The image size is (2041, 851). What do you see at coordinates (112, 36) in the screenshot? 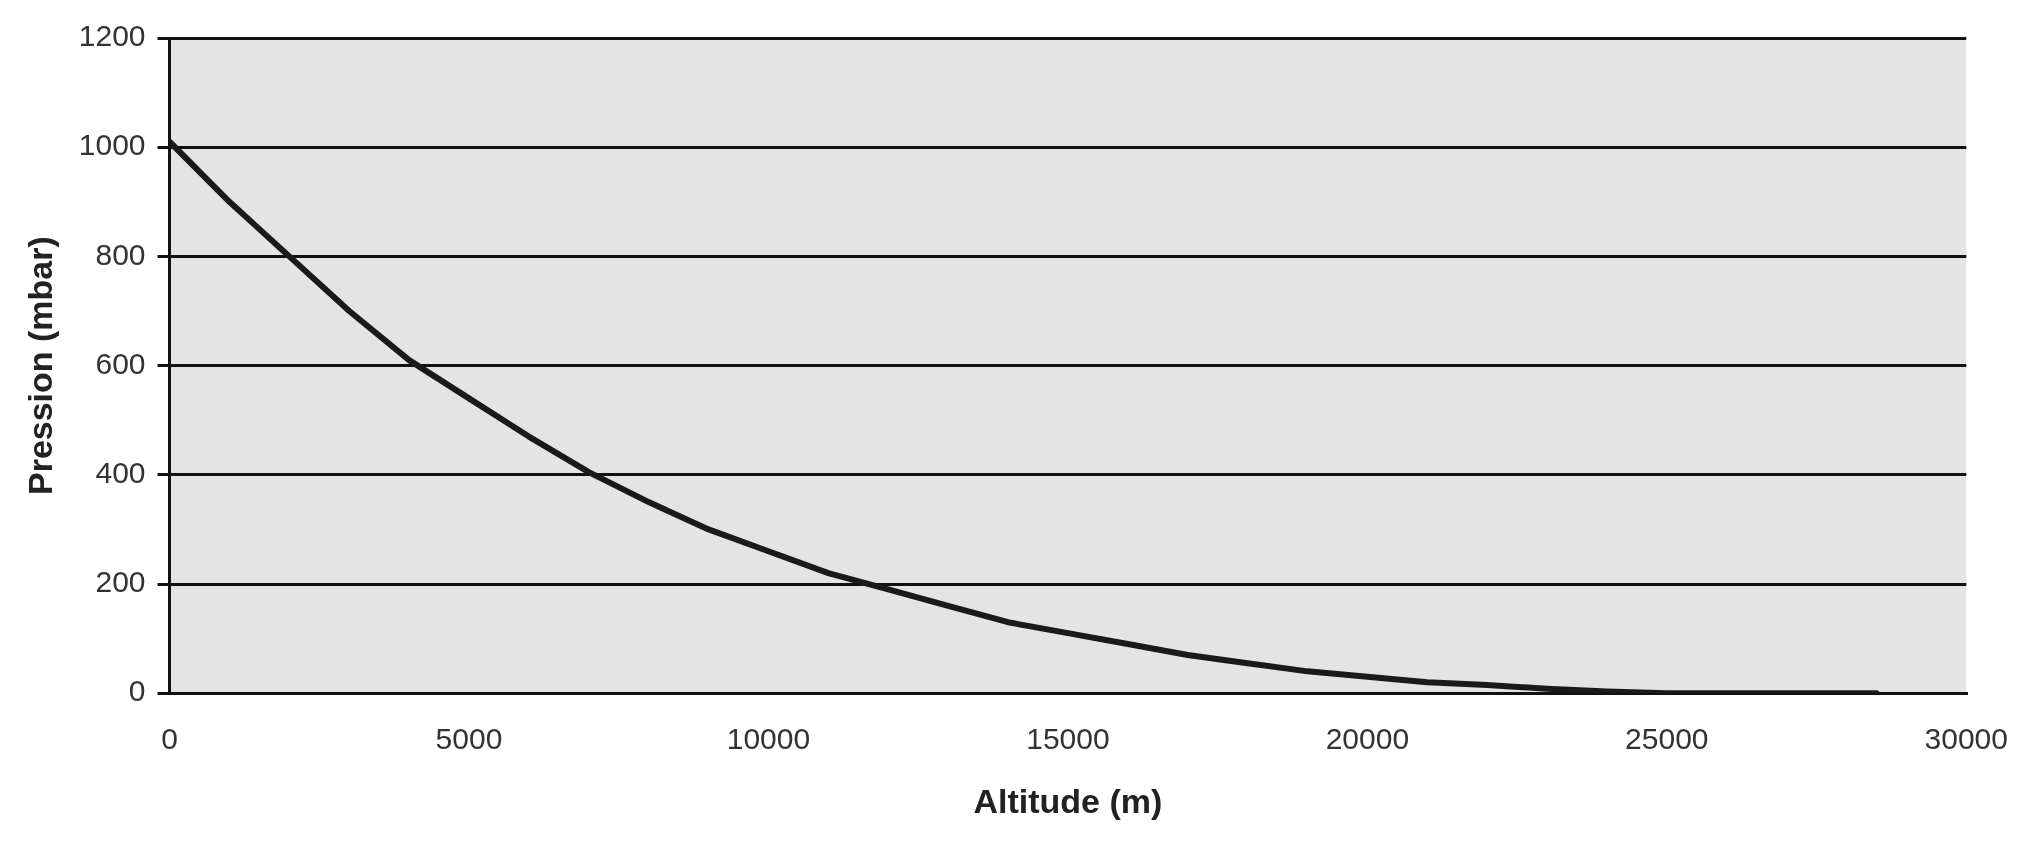
I see `y-tick-label: 1200` at bounding box center [112, 36].